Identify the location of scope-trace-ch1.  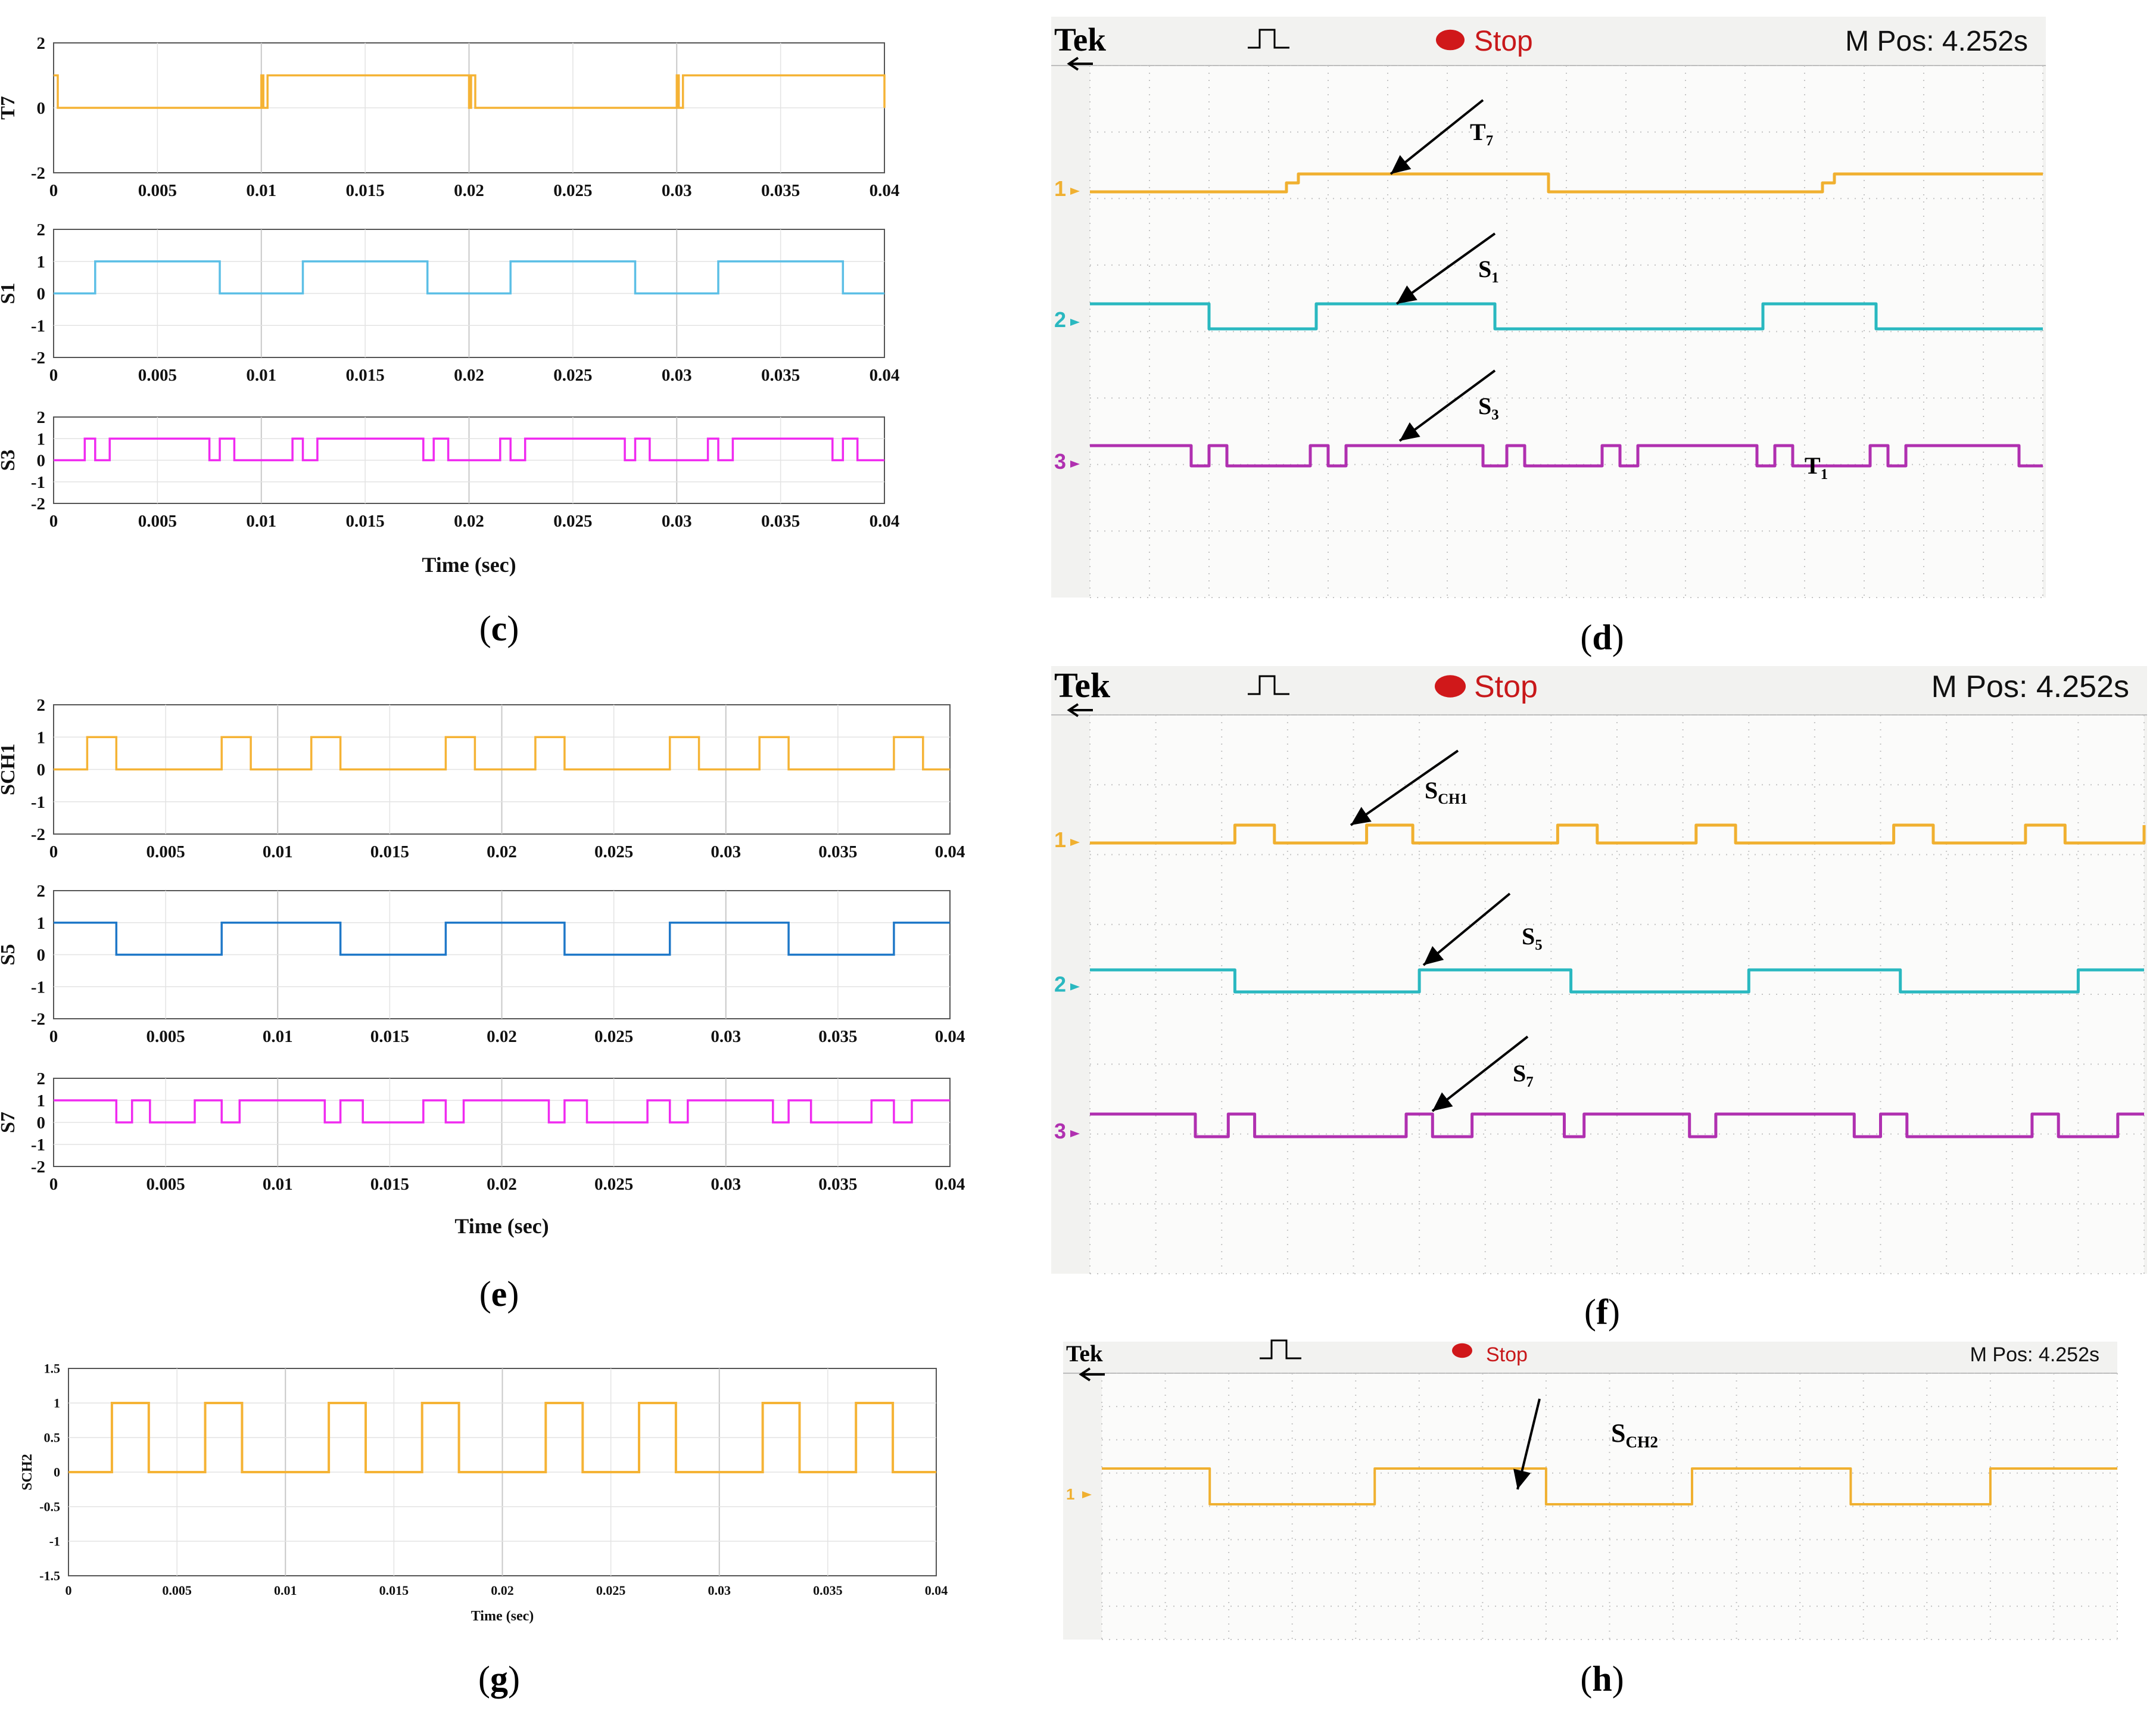
(1618, 834).